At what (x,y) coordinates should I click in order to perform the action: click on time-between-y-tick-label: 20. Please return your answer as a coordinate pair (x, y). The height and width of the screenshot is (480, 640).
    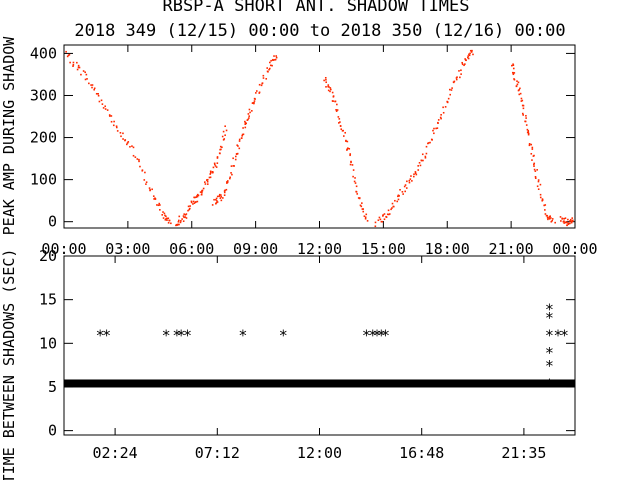
    Looking at the image, I should click on (48, 256).